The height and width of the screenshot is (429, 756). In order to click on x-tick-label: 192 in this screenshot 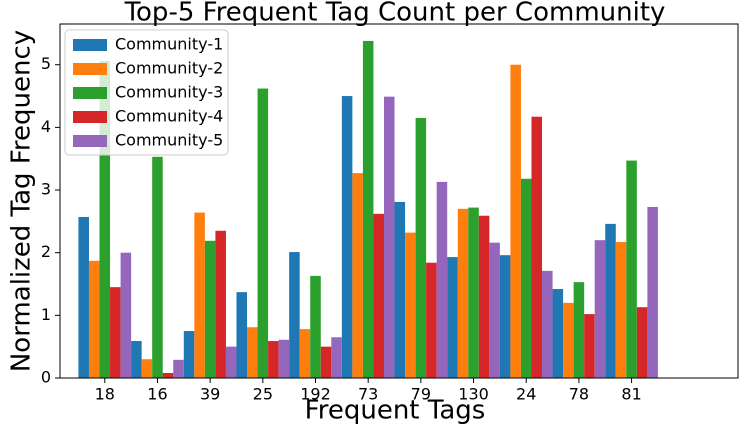, I will do `click(315, 394)`.